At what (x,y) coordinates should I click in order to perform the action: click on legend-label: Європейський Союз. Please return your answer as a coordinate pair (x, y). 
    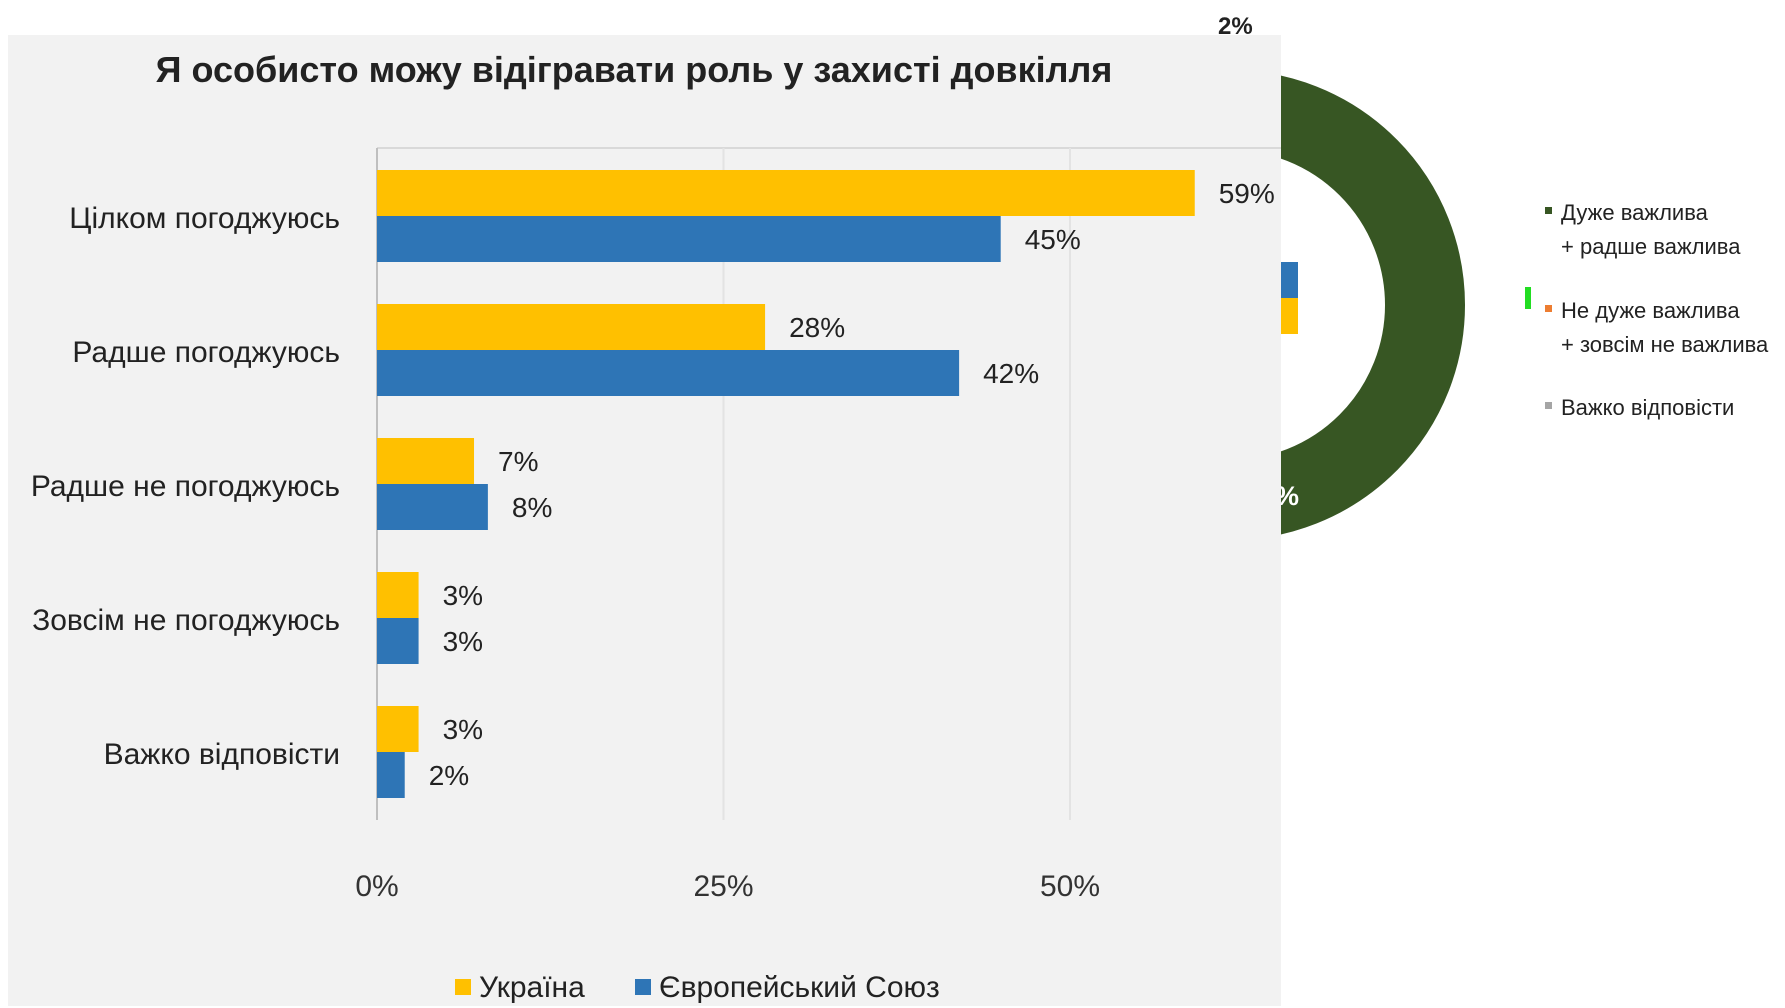
    Looking at the image, I should click on (799, 987).